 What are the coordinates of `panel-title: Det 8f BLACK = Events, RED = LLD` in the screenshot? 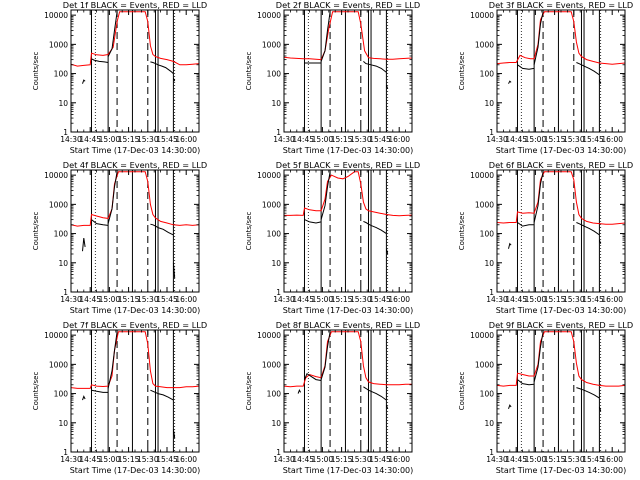 It's located at (348, 325).